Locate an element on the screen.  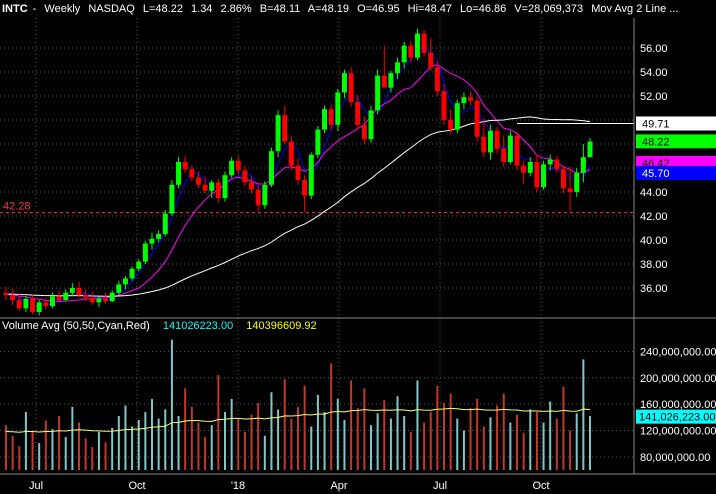
x-tick-label: '18 is located at coordinates (238, 486).